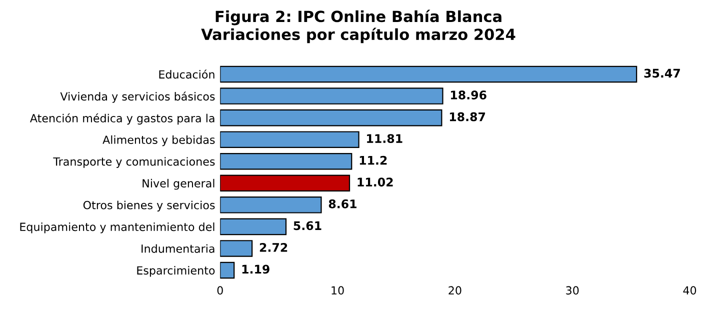 Image resolution: width=717 pixels, height=325 pixels. What do you see at coordinates (158, 140) in the screenshot?
I see `y-tick-label: Alimentos y bebidas` at bounding box center [158, 140].